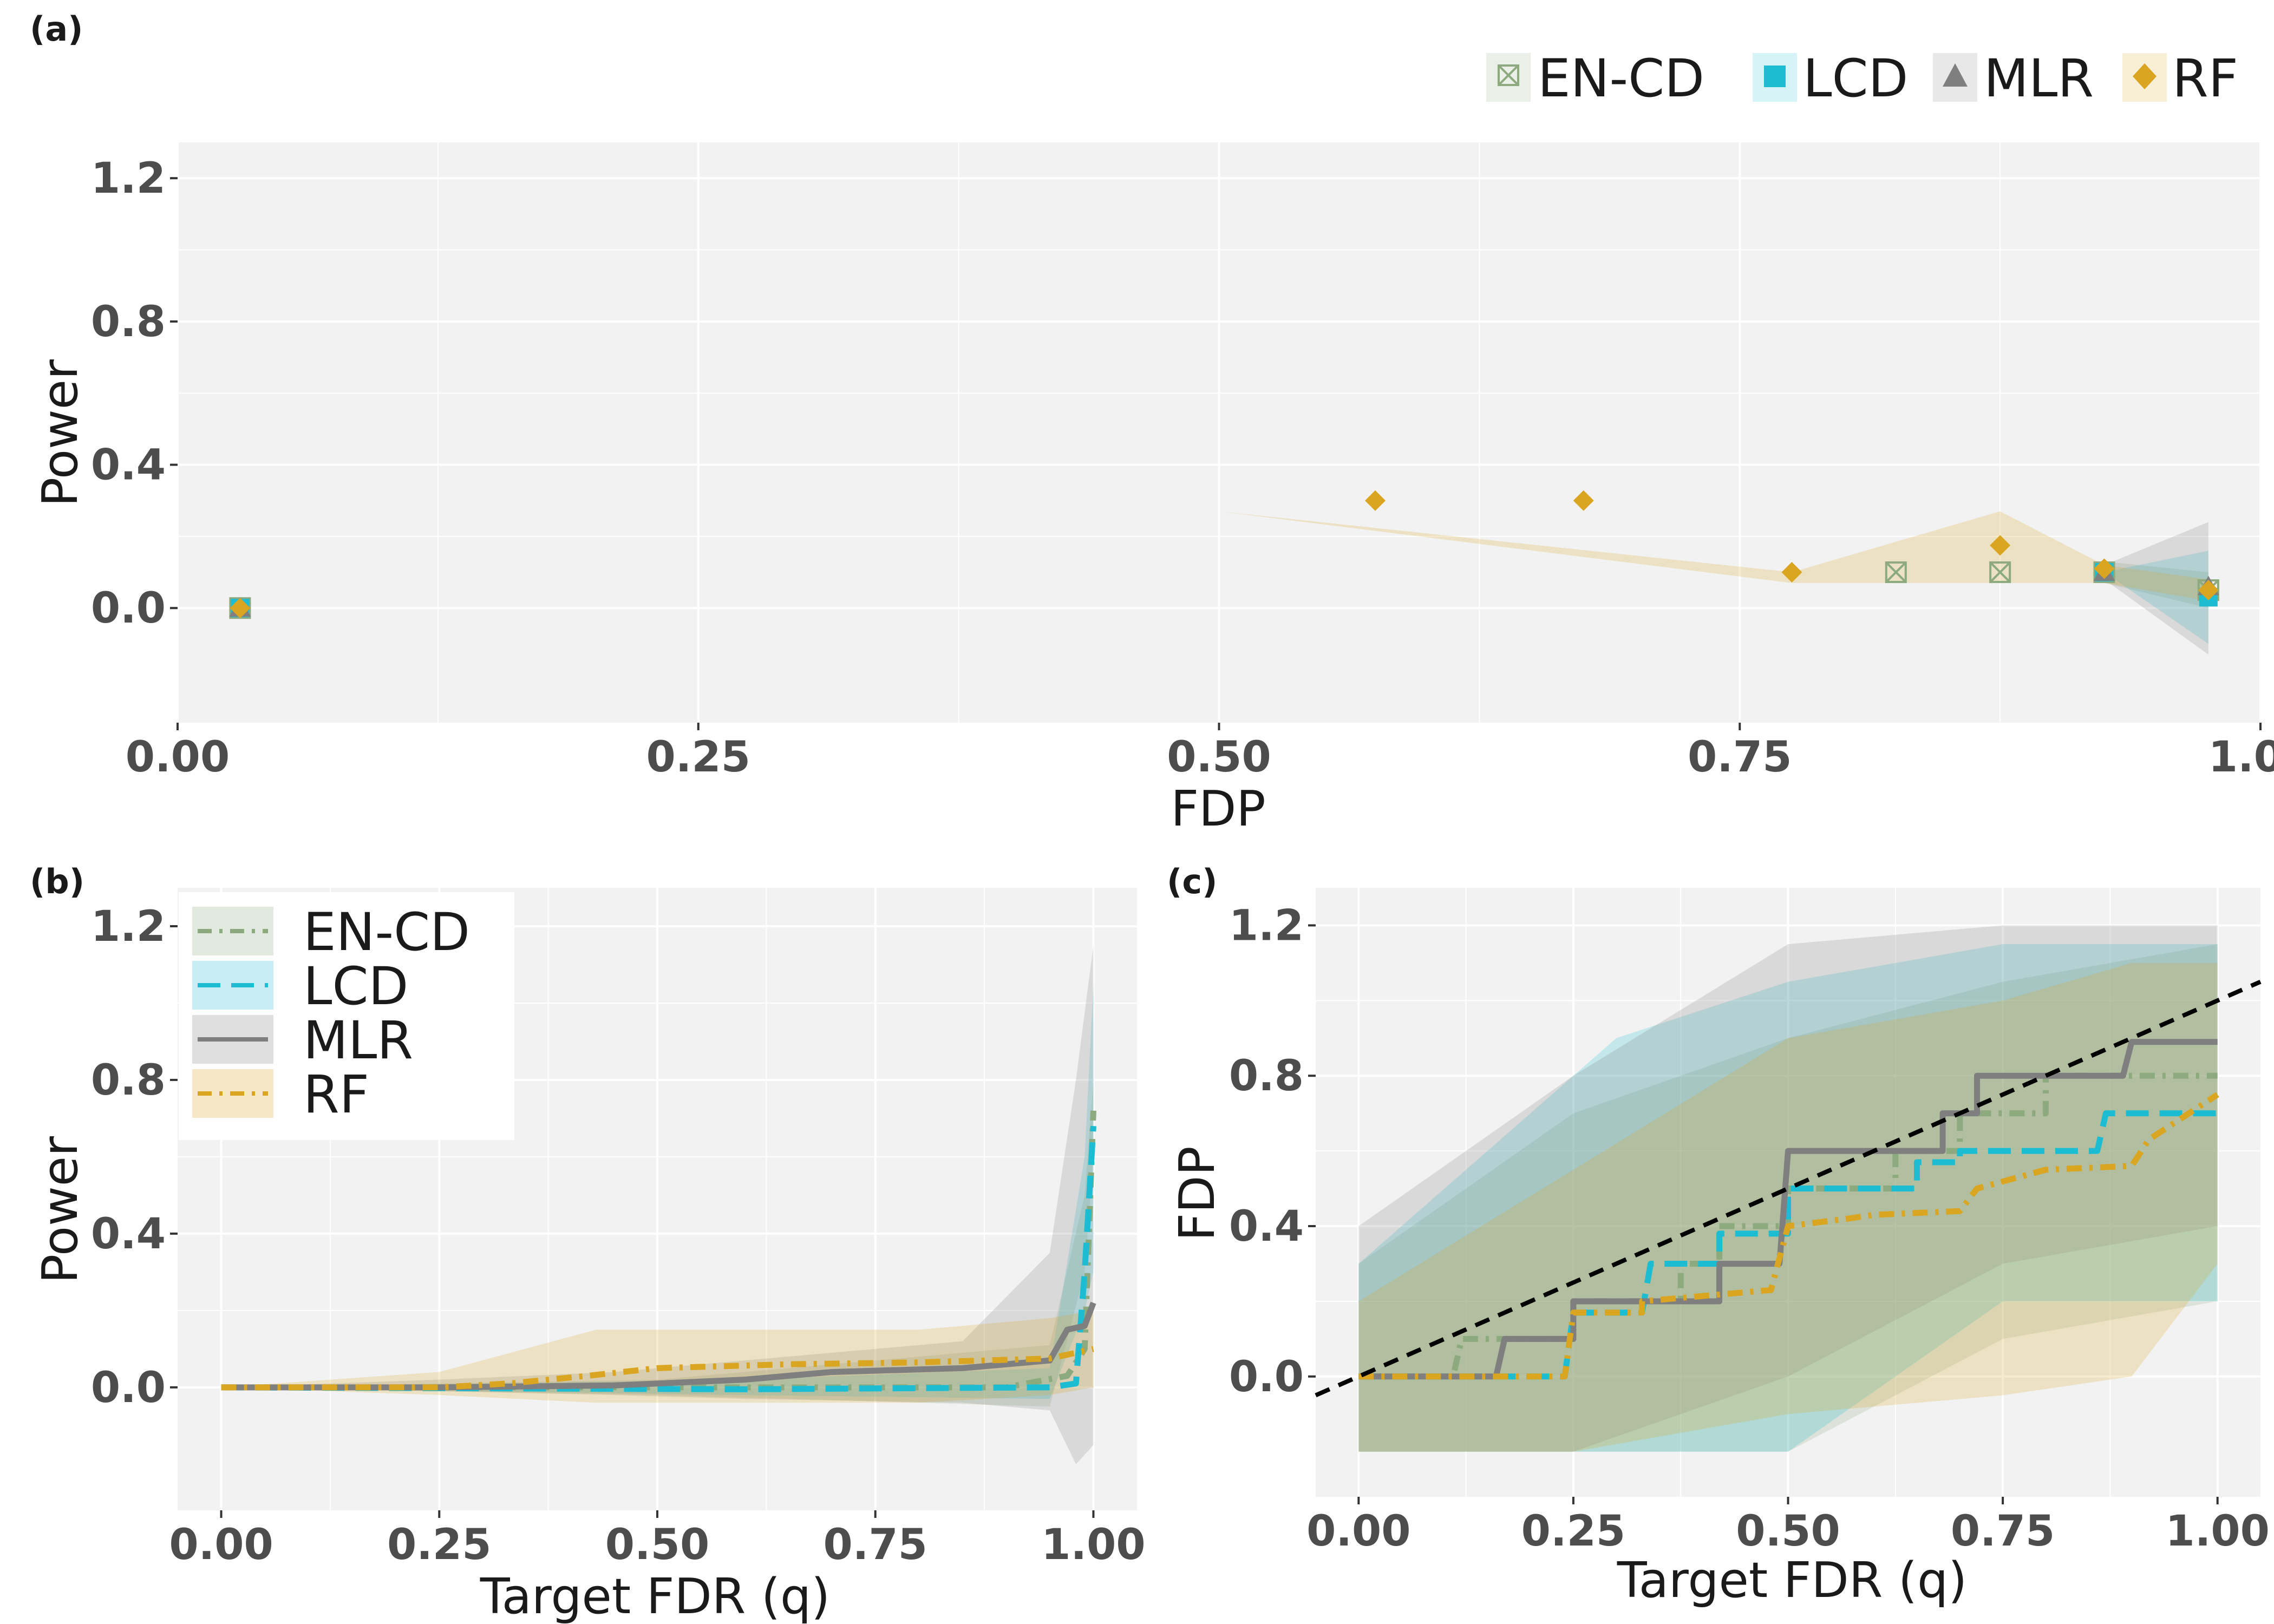  Describe the element at coordinates (356, 986) in the screenshot. I see `legend-b-label-lcd: LCD` at that location.